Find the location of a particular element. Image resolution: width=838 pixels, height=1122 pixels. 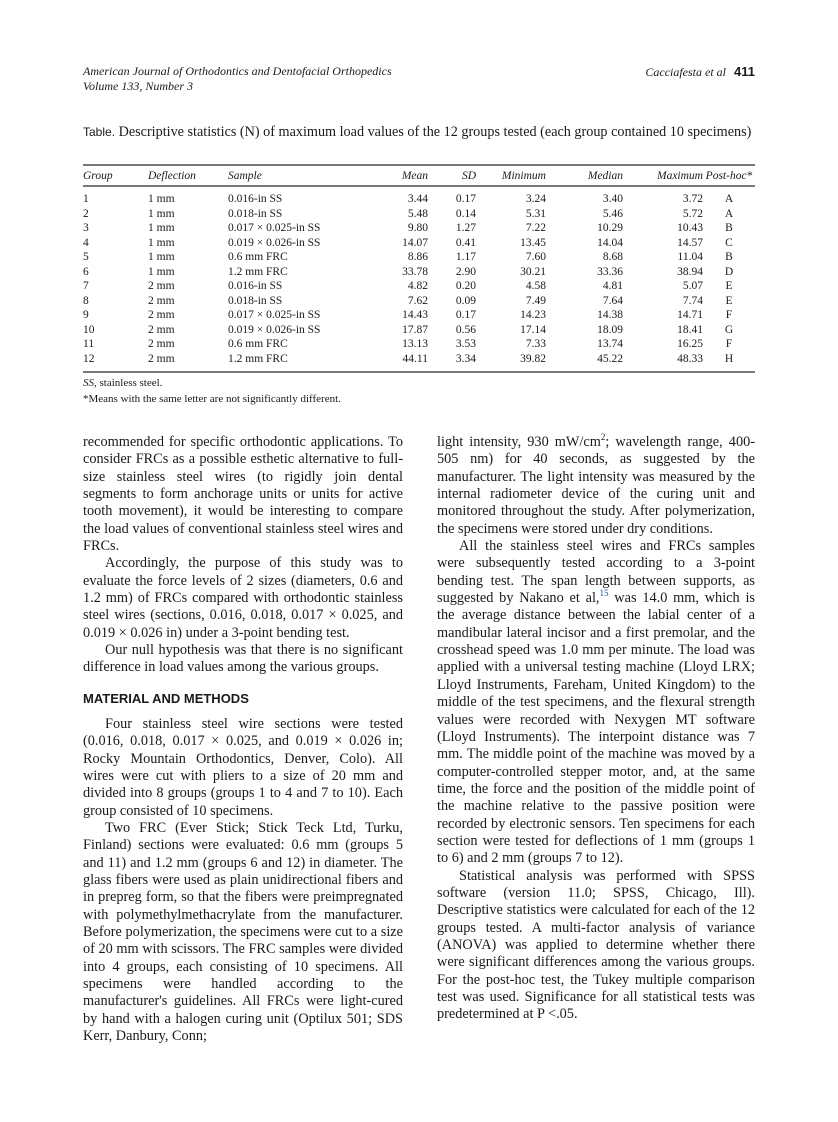

page-number: 411 is located at coordinates (744, 71).